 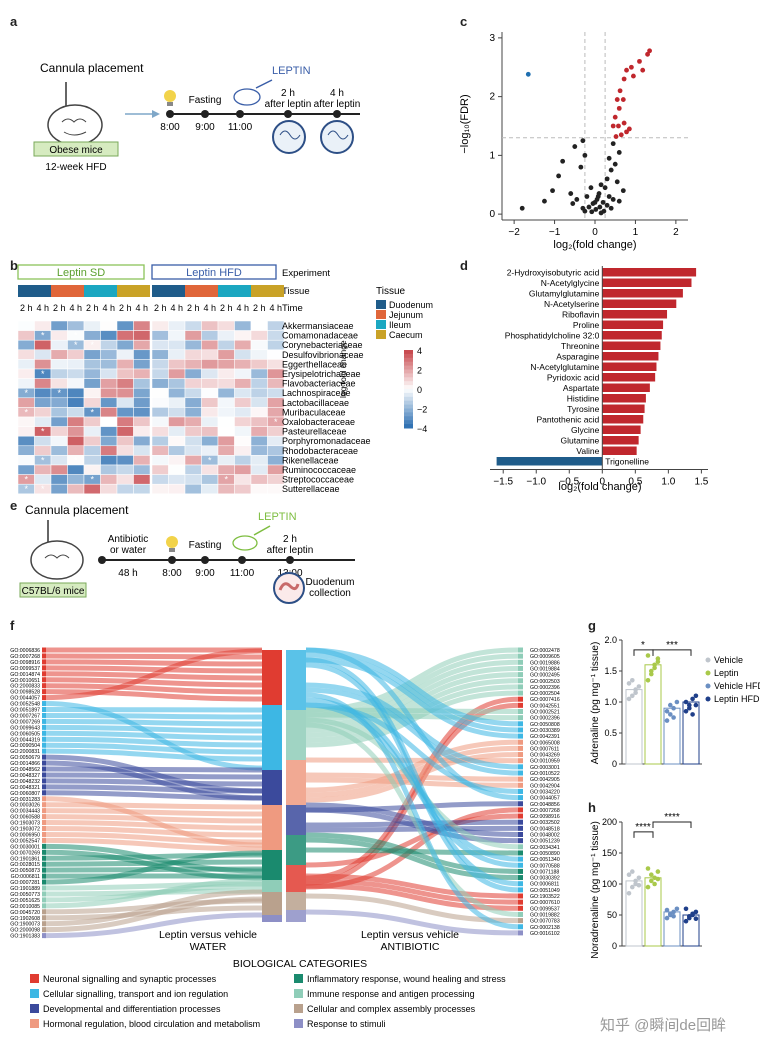 What do you see at coordinates (570, 283) in the screenshot?
I see `bar-label: N-Acetylglycine` at bounding box center [570, 283].